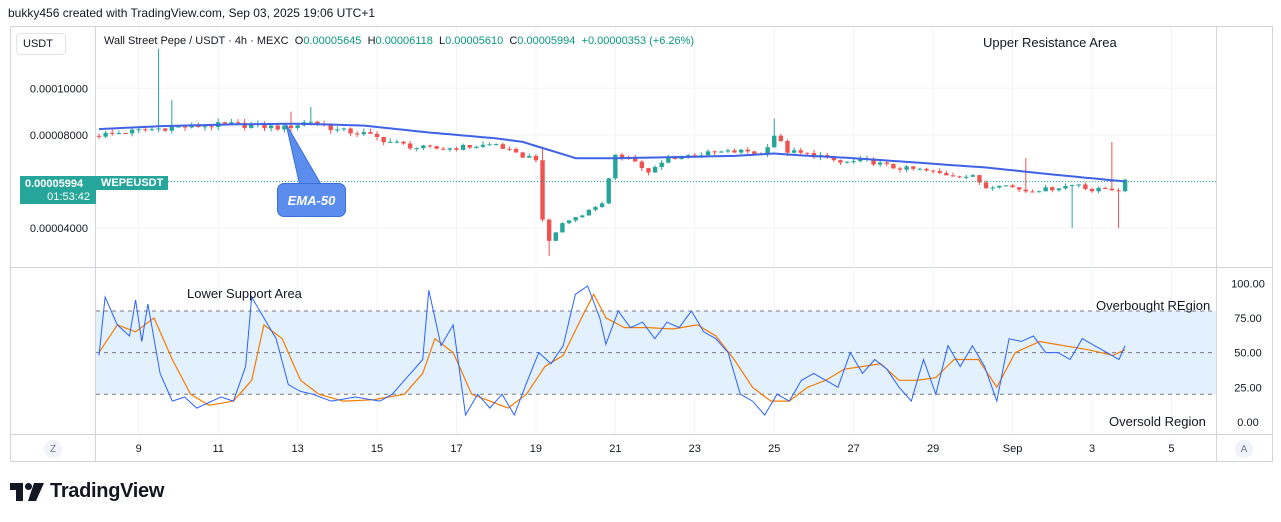 This screenshot has height=522, width=1281. I want to click on time-axis-tick: 3, so click(1092, 449).